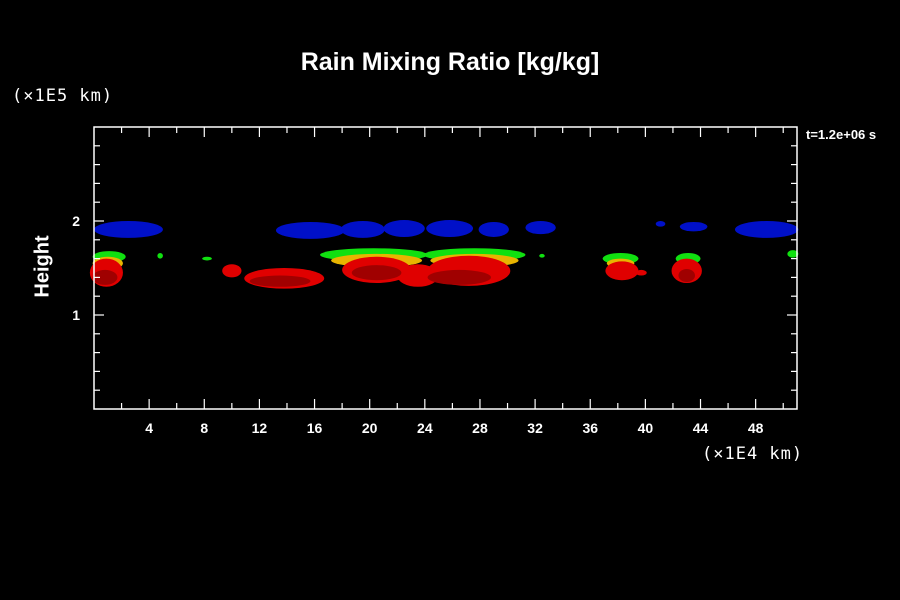  I want to click on x-tick-label: 36, so click(590, 428).